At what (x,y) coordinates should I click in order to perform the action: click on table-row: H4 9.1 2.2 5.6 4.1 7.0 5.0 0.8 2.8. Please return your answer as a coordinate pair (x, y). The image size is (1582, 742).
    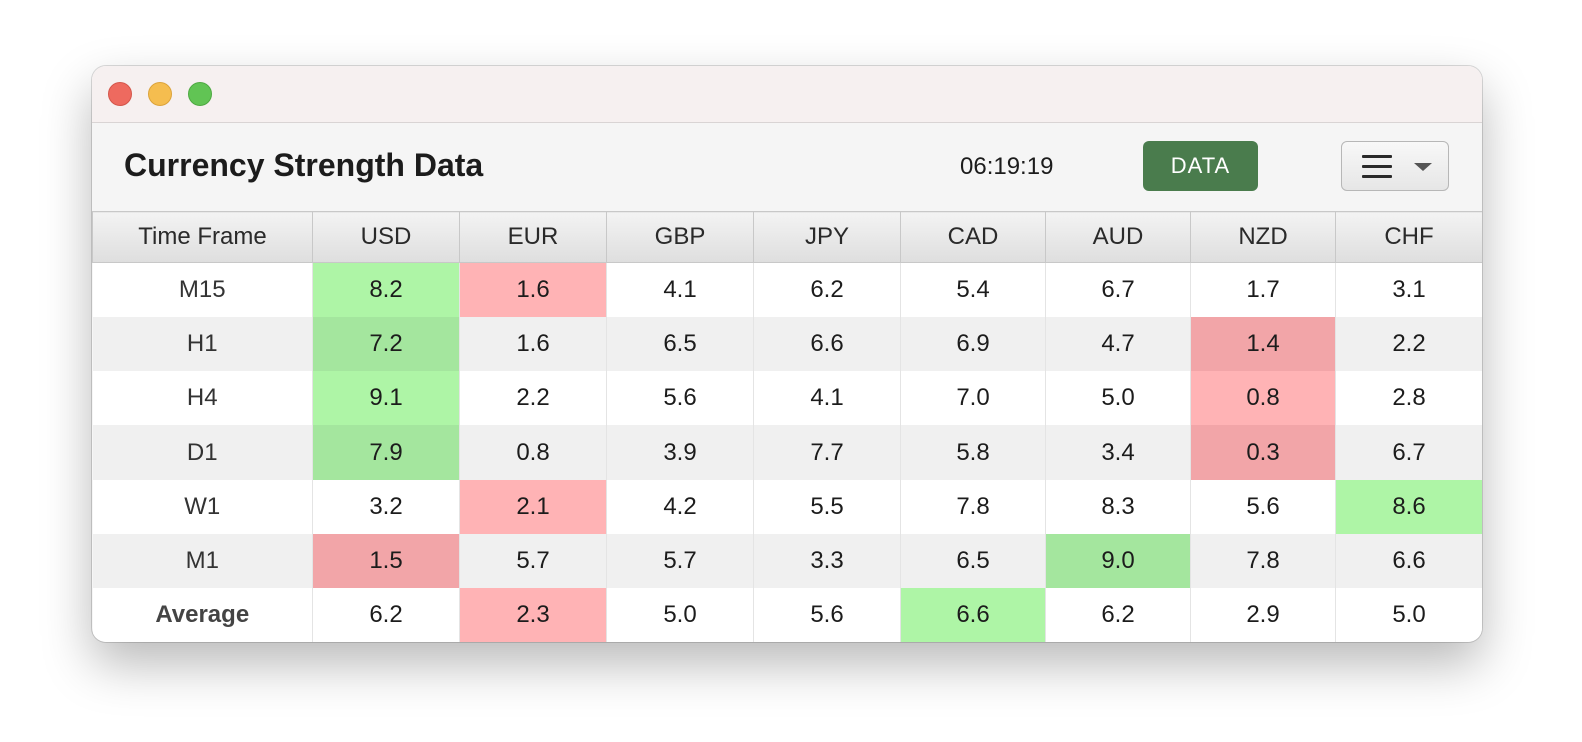
    Looking at the image, I should click on (787, 398).